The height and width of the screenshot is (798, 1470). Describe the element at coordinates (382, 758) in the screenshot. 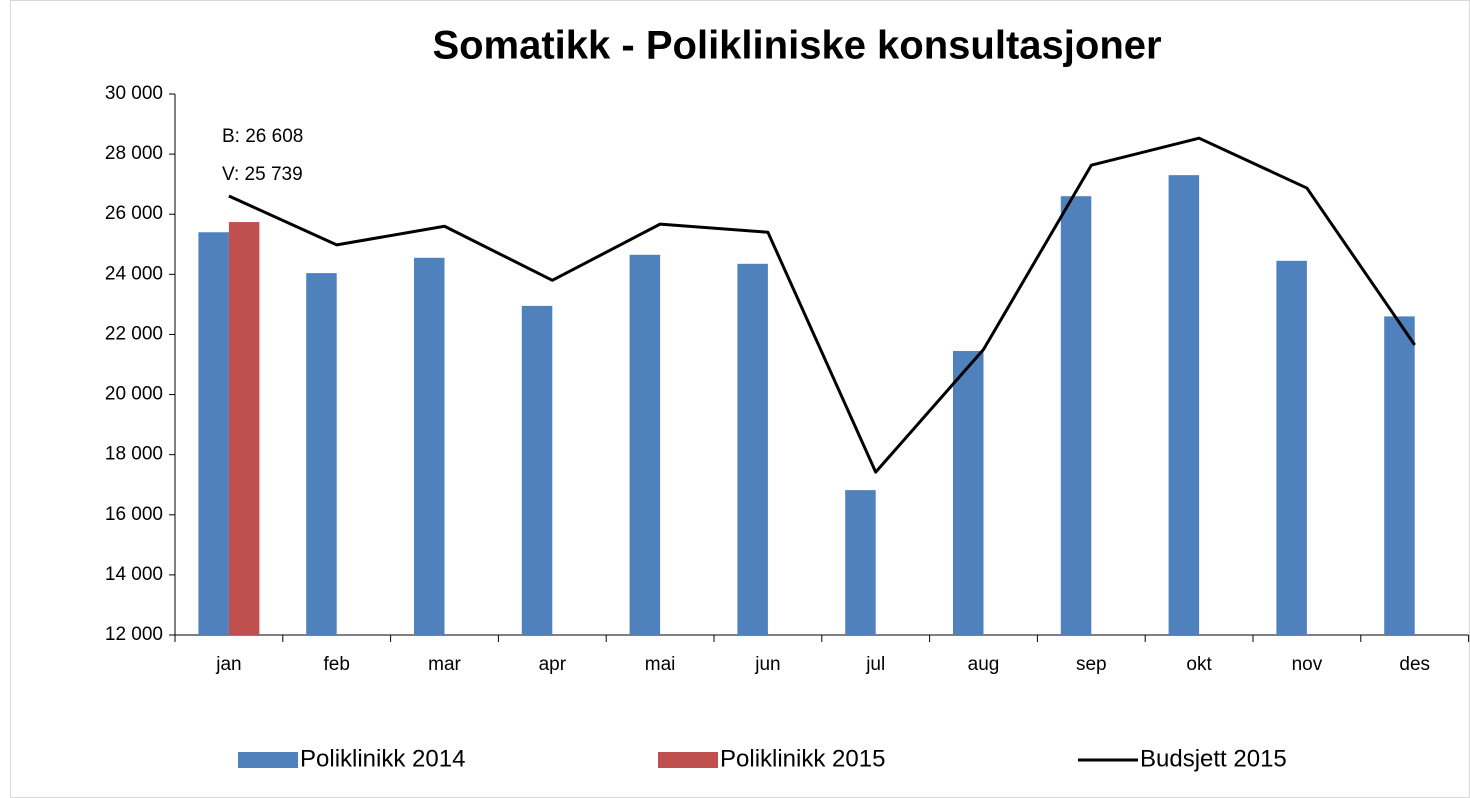

I see `legend-label: Poliklinikk 2014` at that location.